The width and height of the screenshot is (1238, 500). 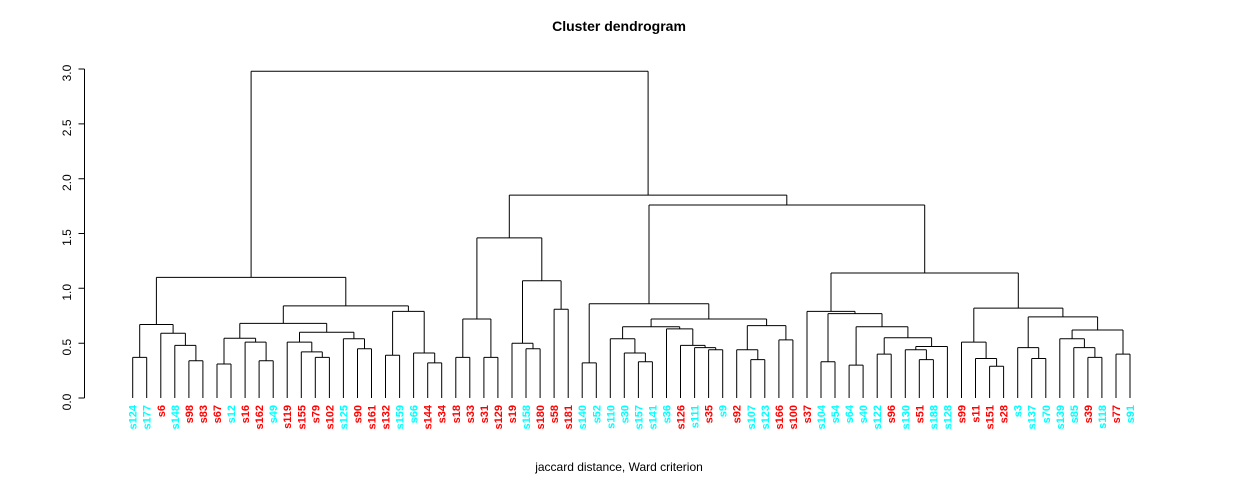 I want to click on leaf-label-s161: s161, so click(x=372, y=417).